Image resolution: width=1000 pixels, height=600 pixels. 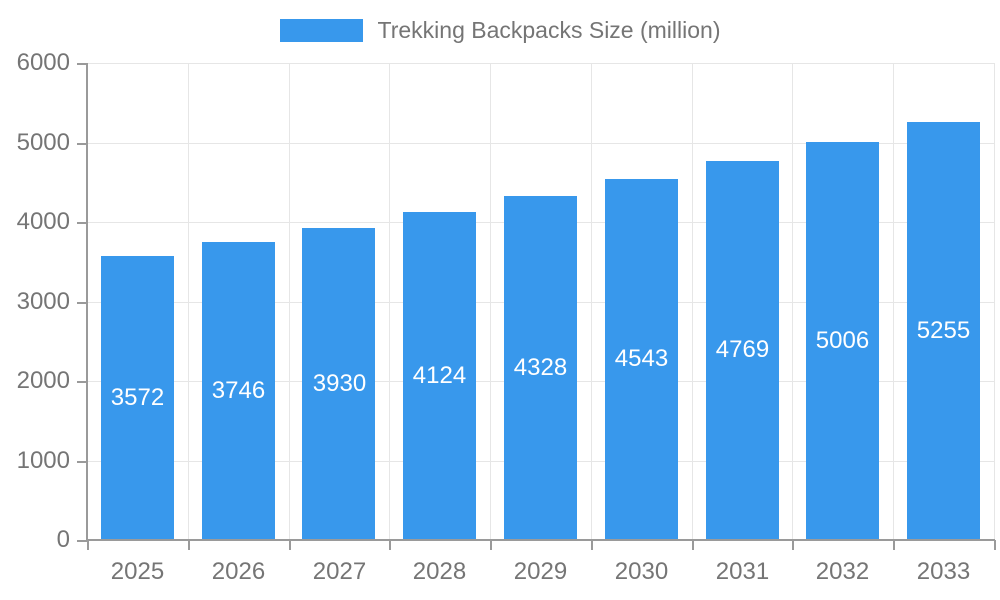 What do you see at coordinates (540, 571) in the screenshot?
I see `x-tick-label: 2029` at bounding box center [540, 571].